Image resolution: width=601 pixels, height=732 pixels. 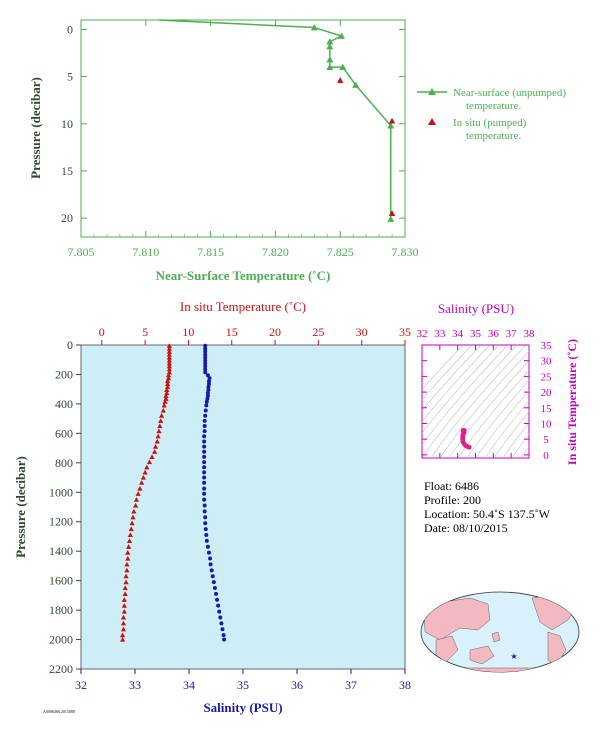 I want to click on ts-x-tick-label: 38, so click(x=530, y=334).